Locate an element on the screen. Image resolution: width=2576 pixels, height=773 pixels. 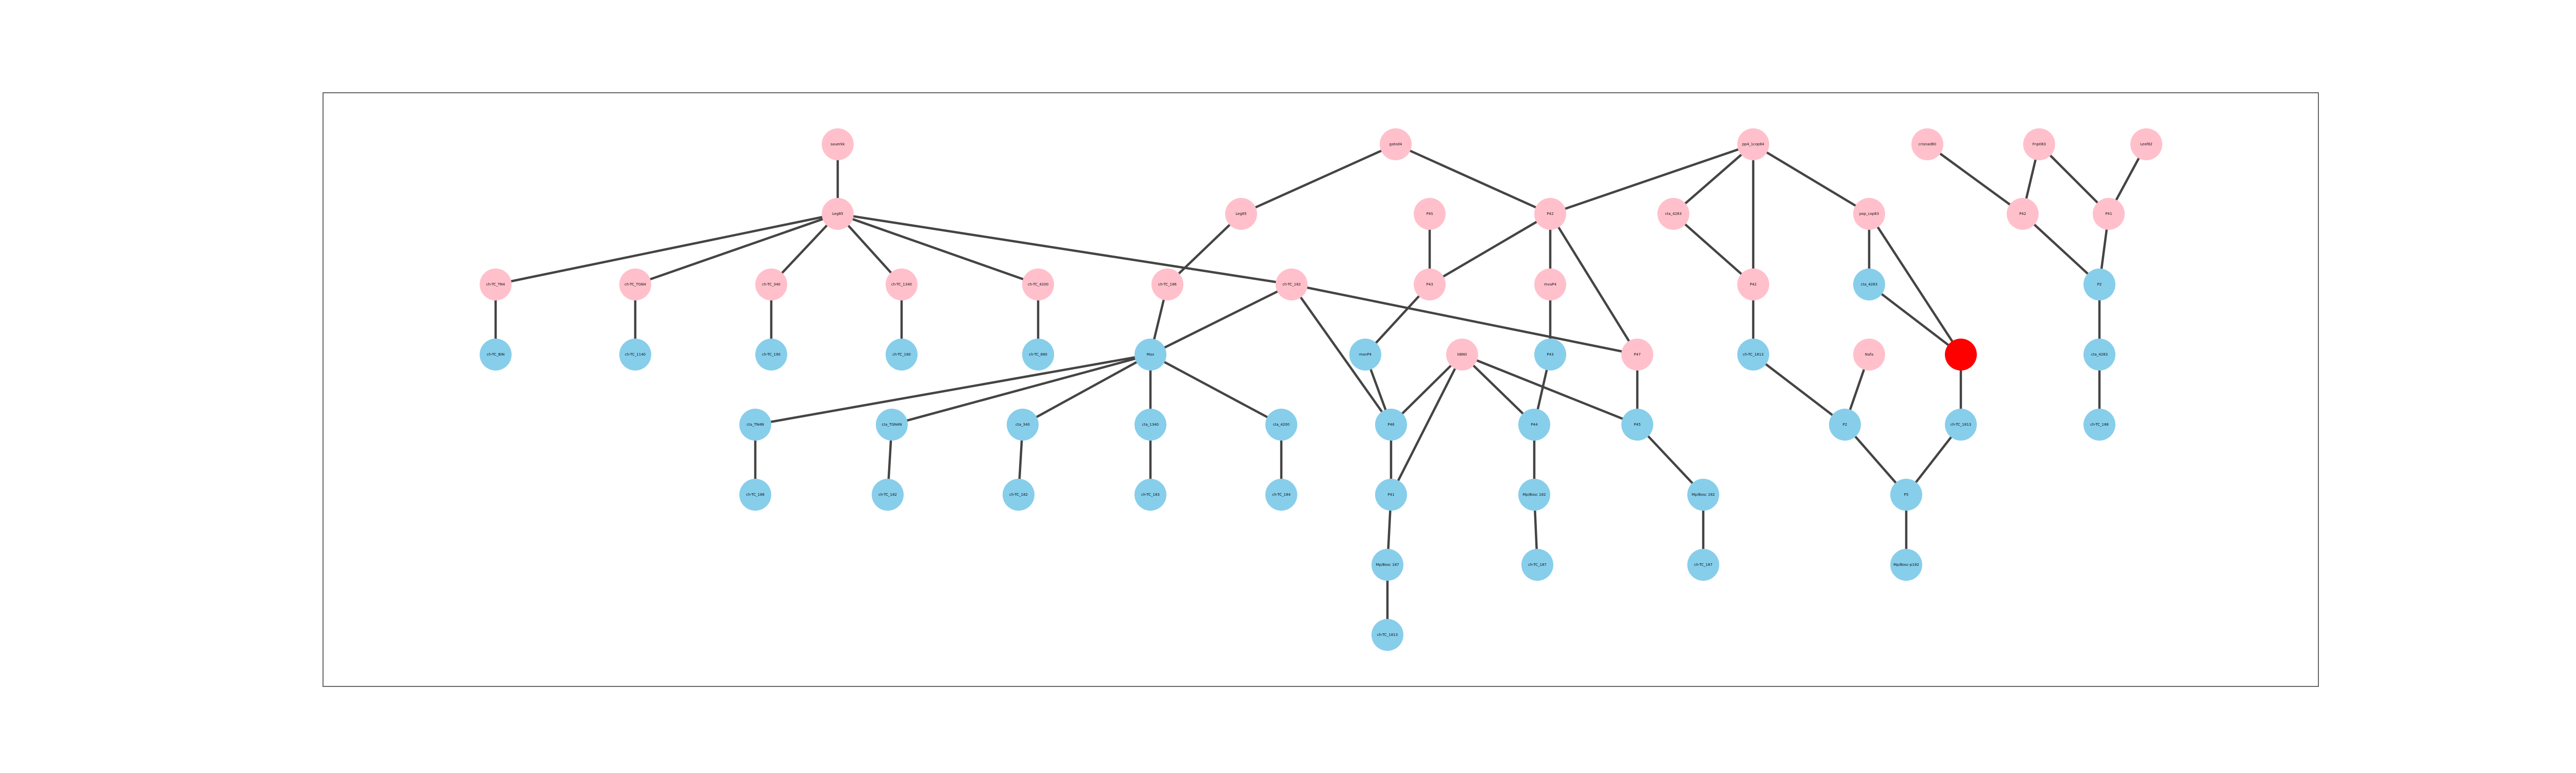
node-b2: ch-TC_1140 is located at coordinates (635, 355).